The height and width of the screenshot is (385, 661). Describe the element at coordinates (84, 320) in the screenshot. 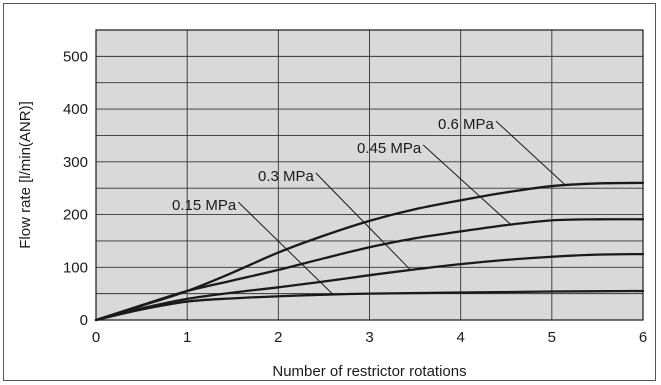

I see `y-tick-label: 0` at that location.